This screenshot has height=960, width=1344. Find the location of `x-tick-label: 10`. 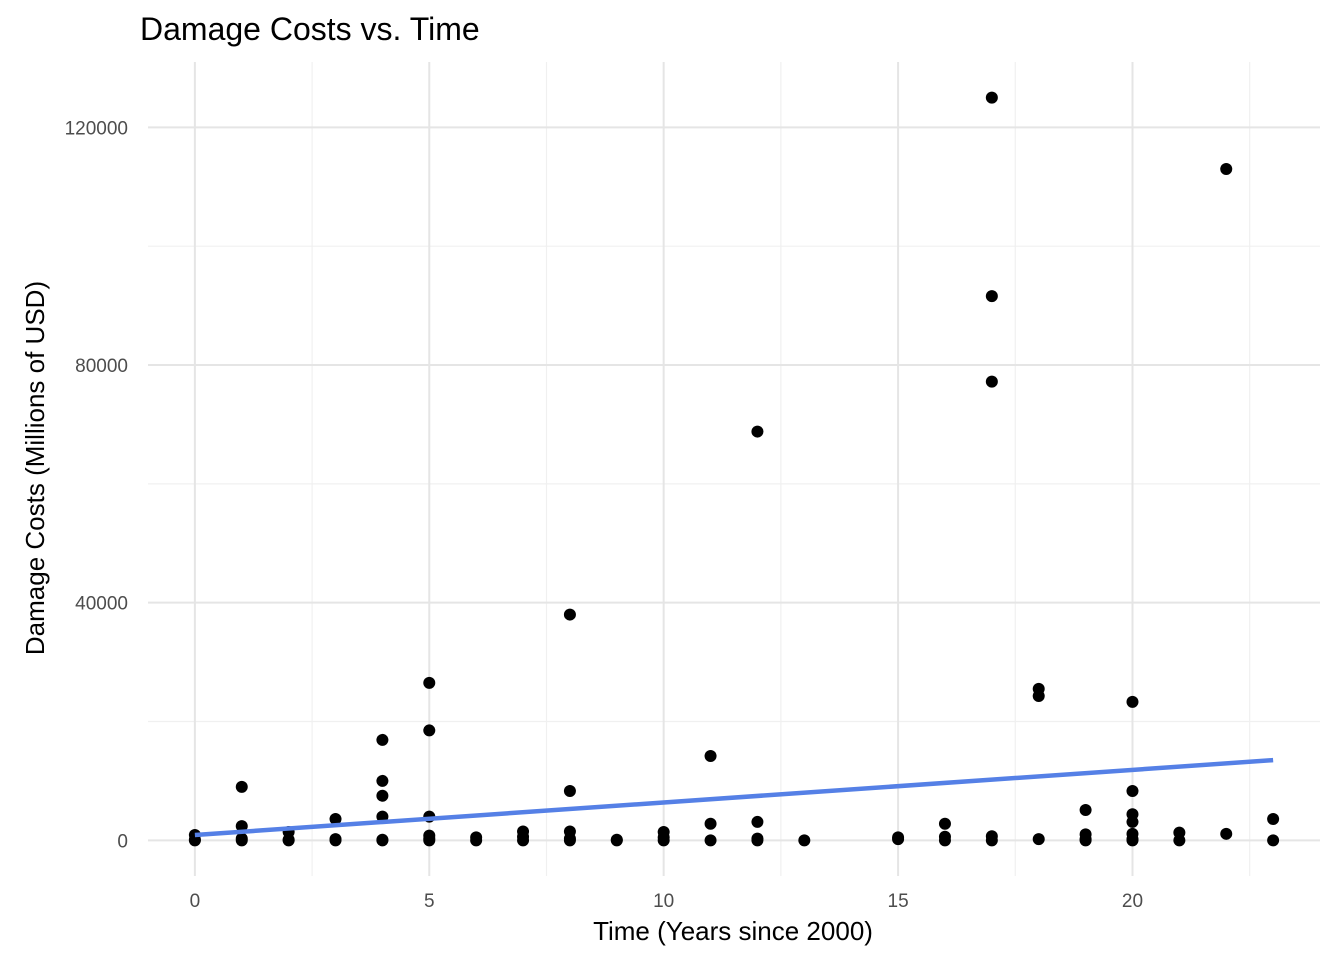

x-tick-label: 10 is located at coordinates (663, 901).